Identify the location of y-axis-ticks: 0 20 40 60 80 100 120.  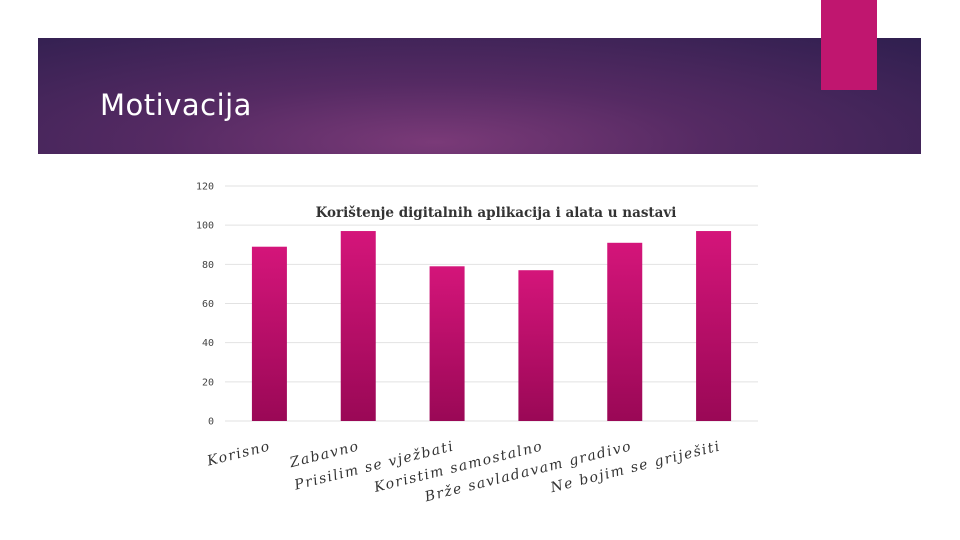
(205, 305).